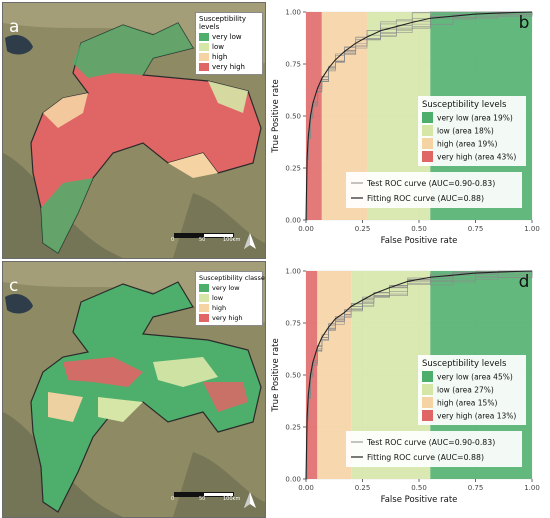  I want to click on region-very-low-north, so click(133, 50).